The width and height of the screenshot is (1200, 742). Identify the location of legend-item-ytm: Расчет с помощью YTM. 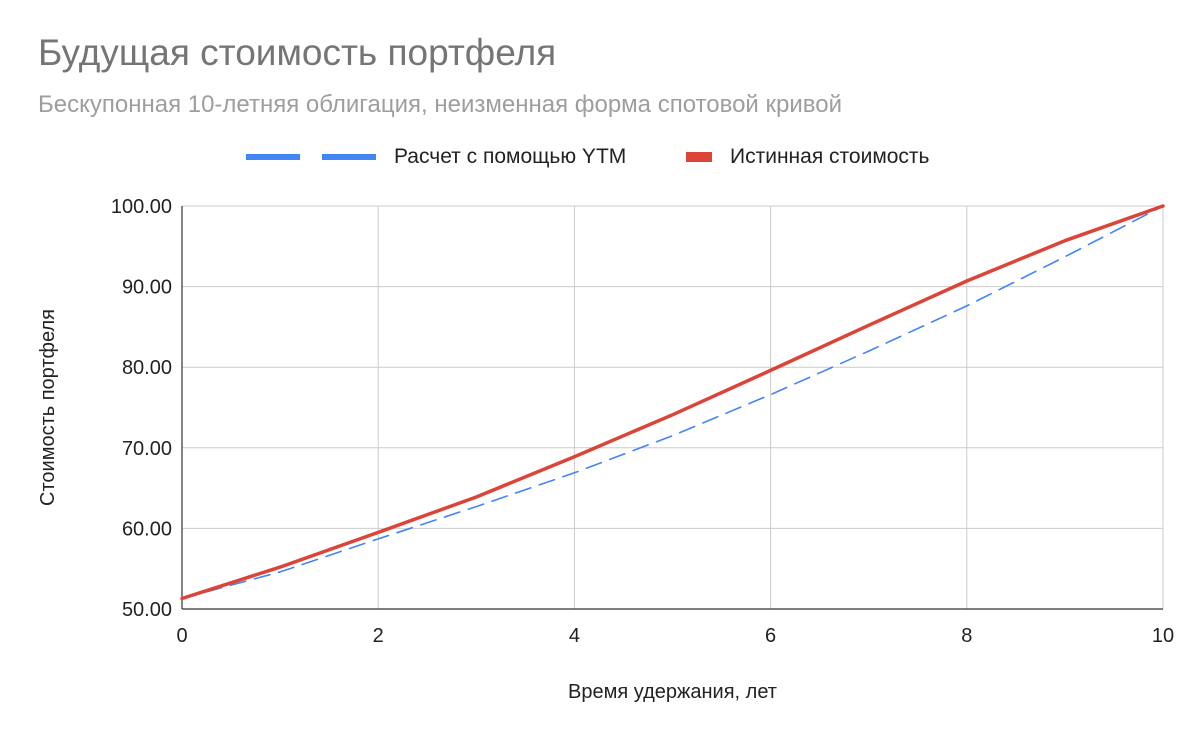
(436, 157).